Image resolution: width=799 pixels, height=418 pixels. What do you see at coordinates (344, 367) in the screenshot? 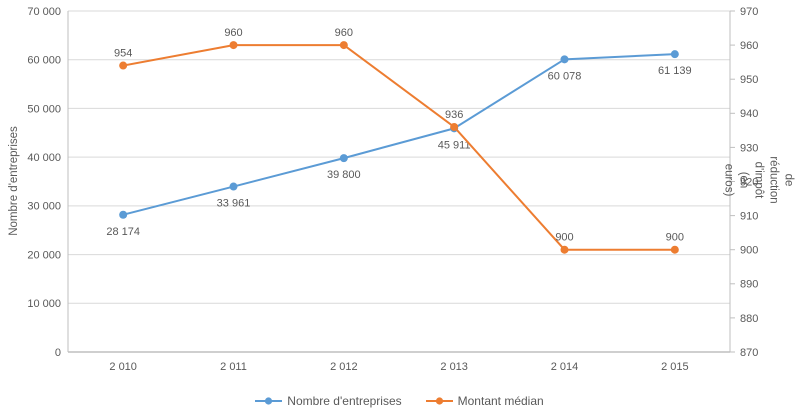
I see `x-axis-tick-label: 2 012` at bounding box center [344, 367].